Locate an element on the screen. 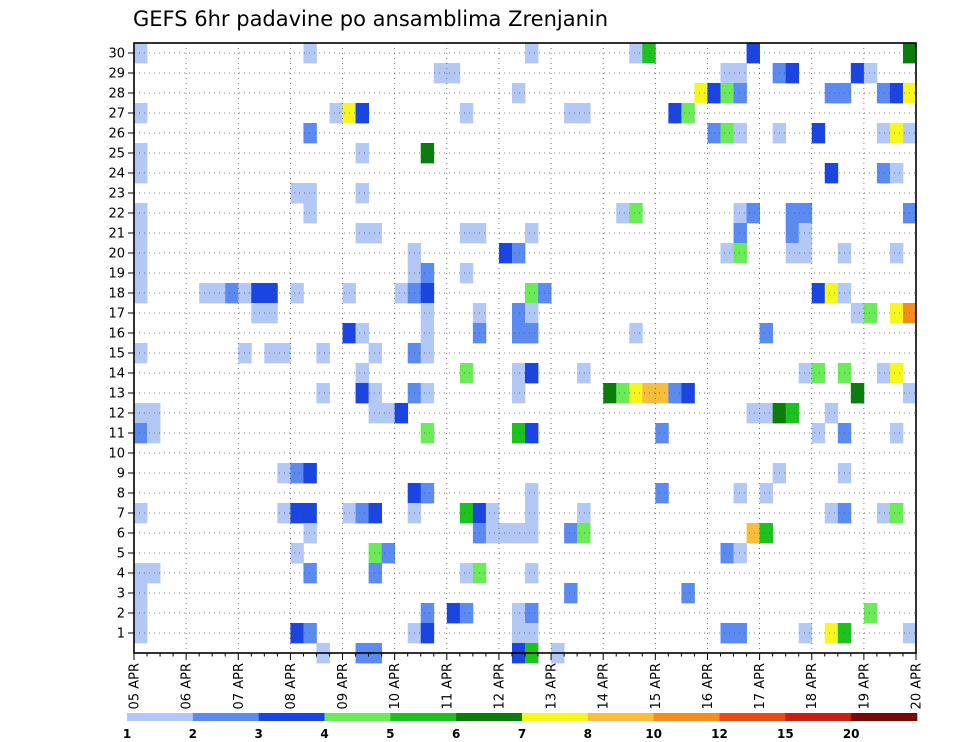  colorbar-label: 20 is located at coordinates (851, 734).